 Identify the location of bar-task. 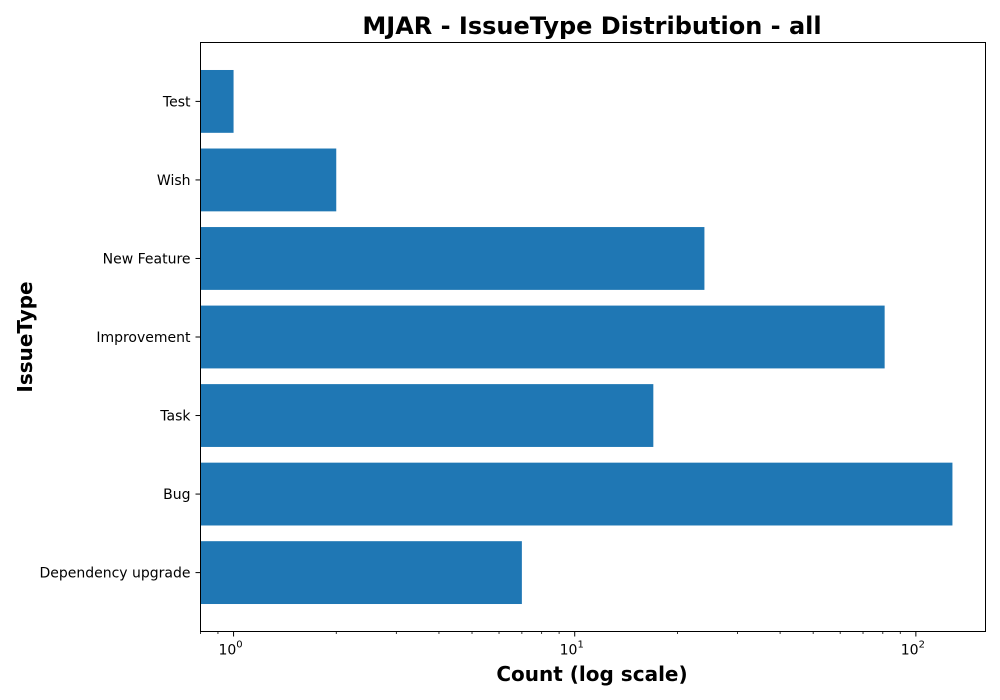
(427, 415).